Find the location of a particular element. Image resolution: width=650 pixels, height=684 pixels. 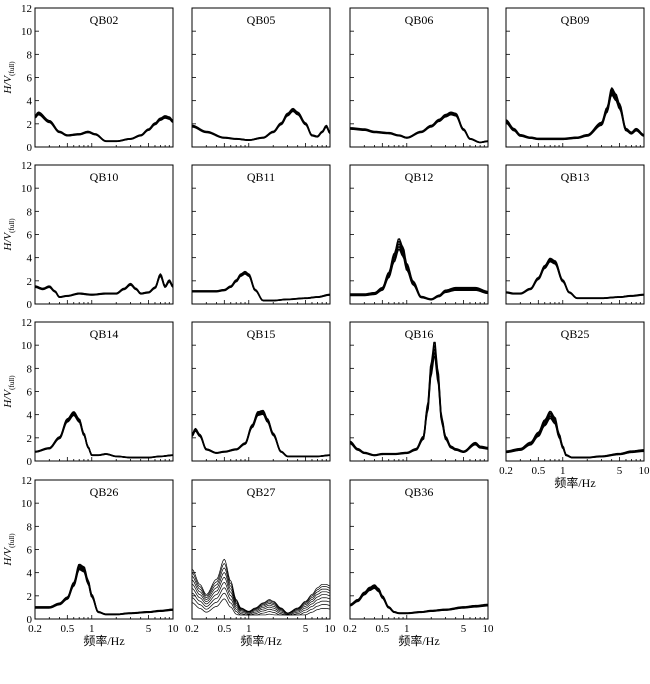

panel-title: QB25 is located at coordinates (575, 334).